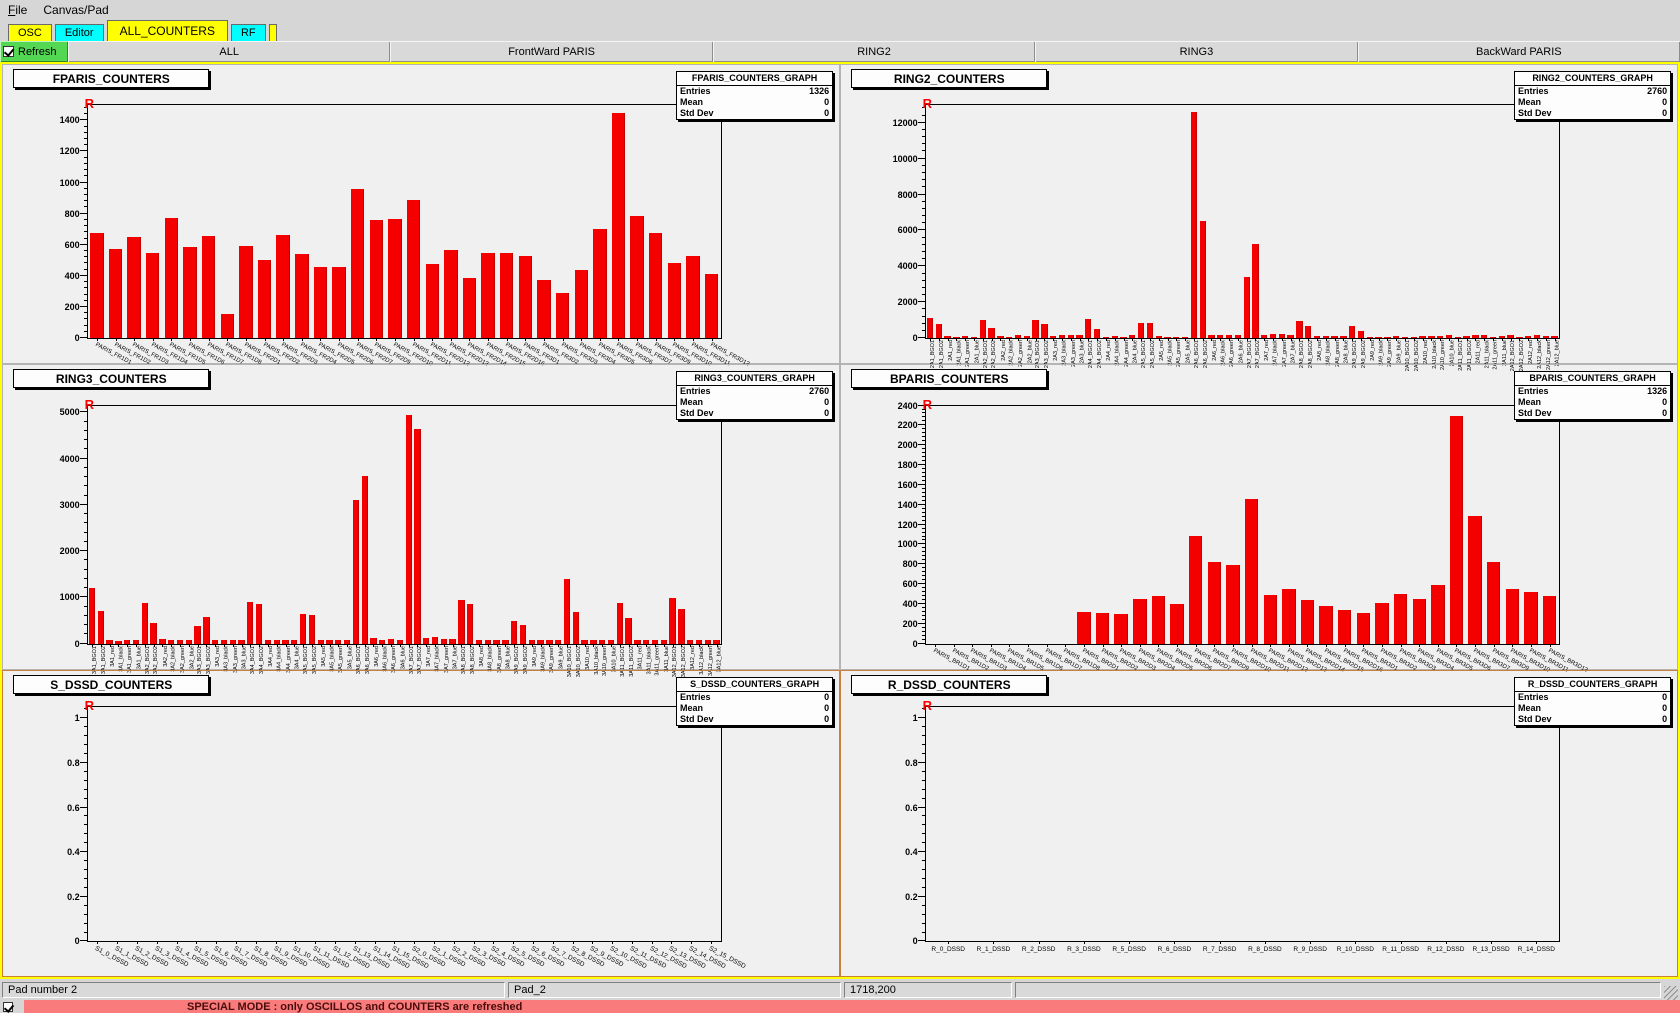 Image resolution: width=1680 pixels, height=1013 pixels. What do you see at coordinates (551, 51) in the screenshot?
I see `view-button-frontward-paris: FrontWard PARIS` at bounding box center [551, 51].